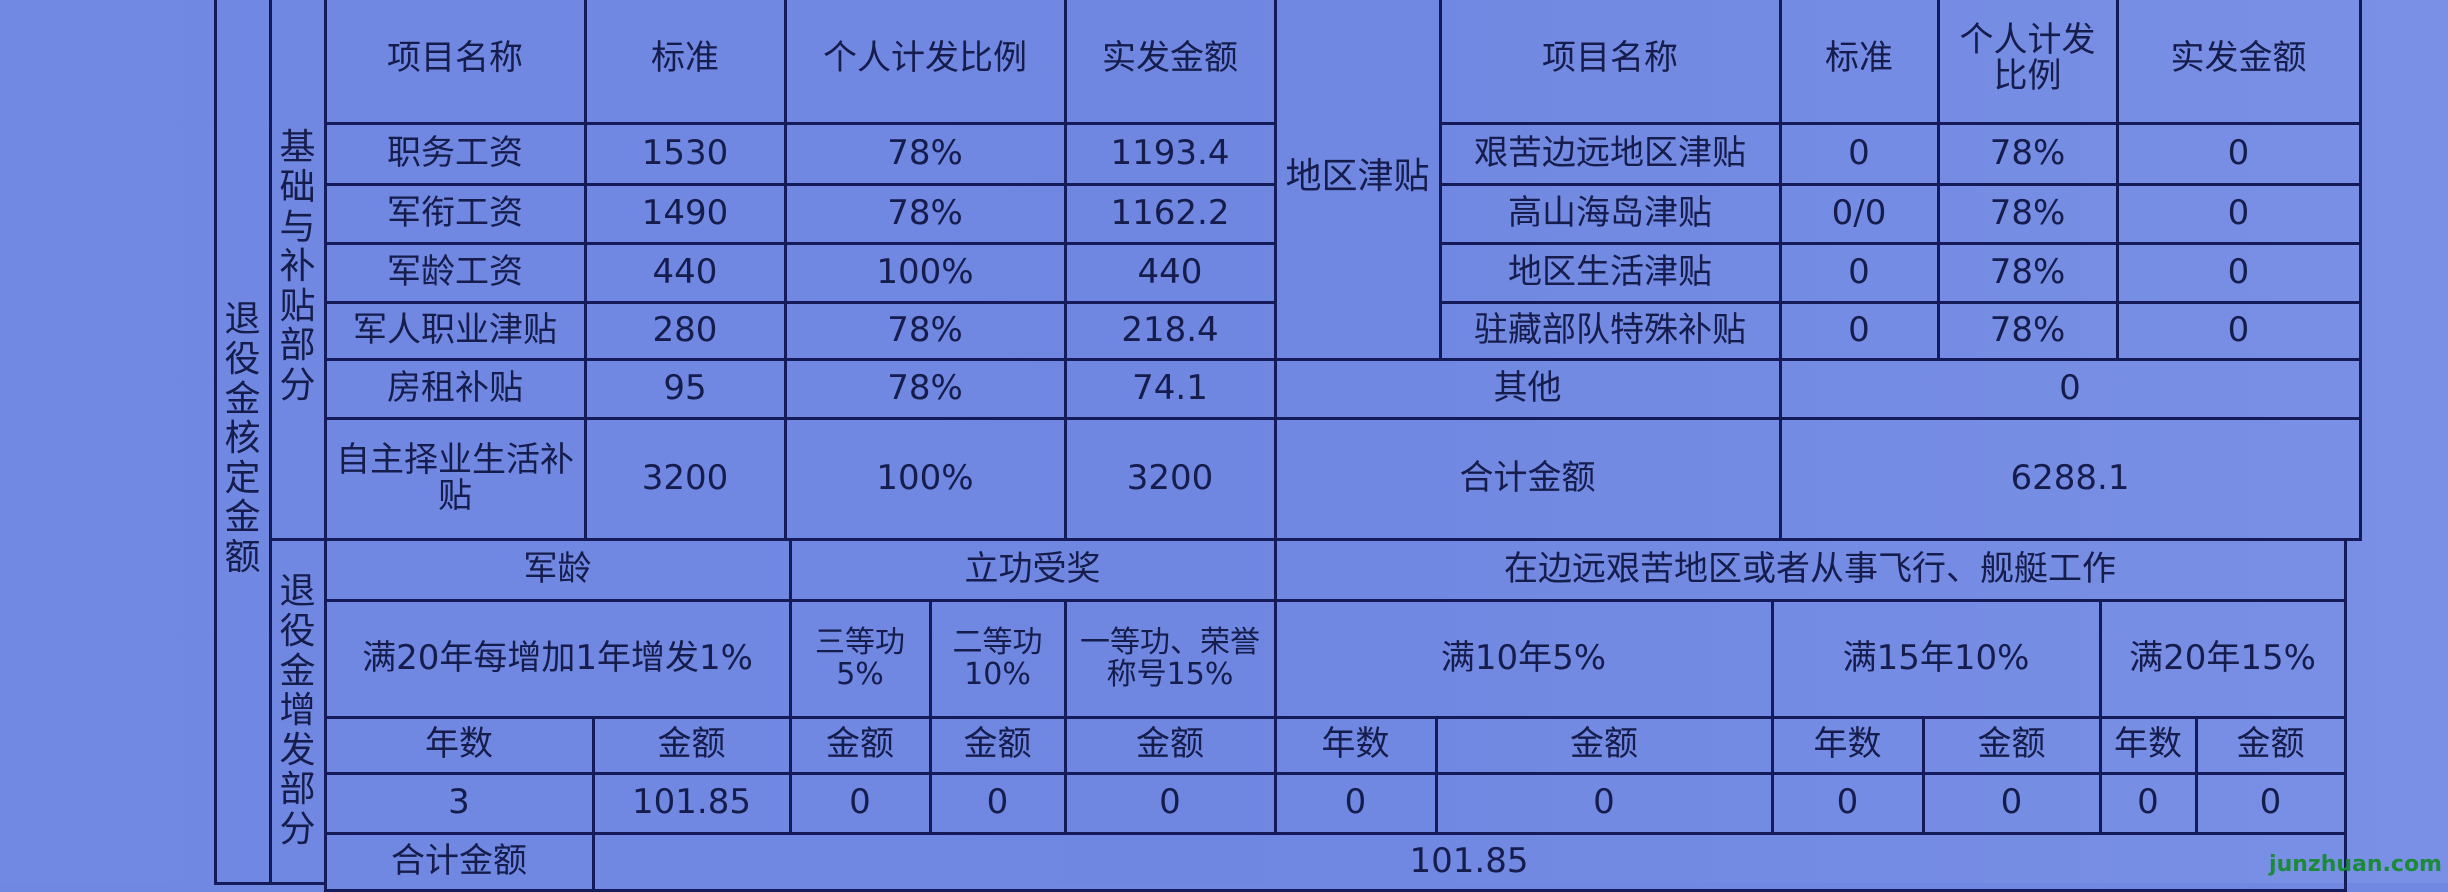 Image resolution: width=2448 pixels, height=892 pixels. Describe the element at coordinates (455, 478) in the screenshot. I see `basic-table-cell: 自主择业生活补贴` at that location.